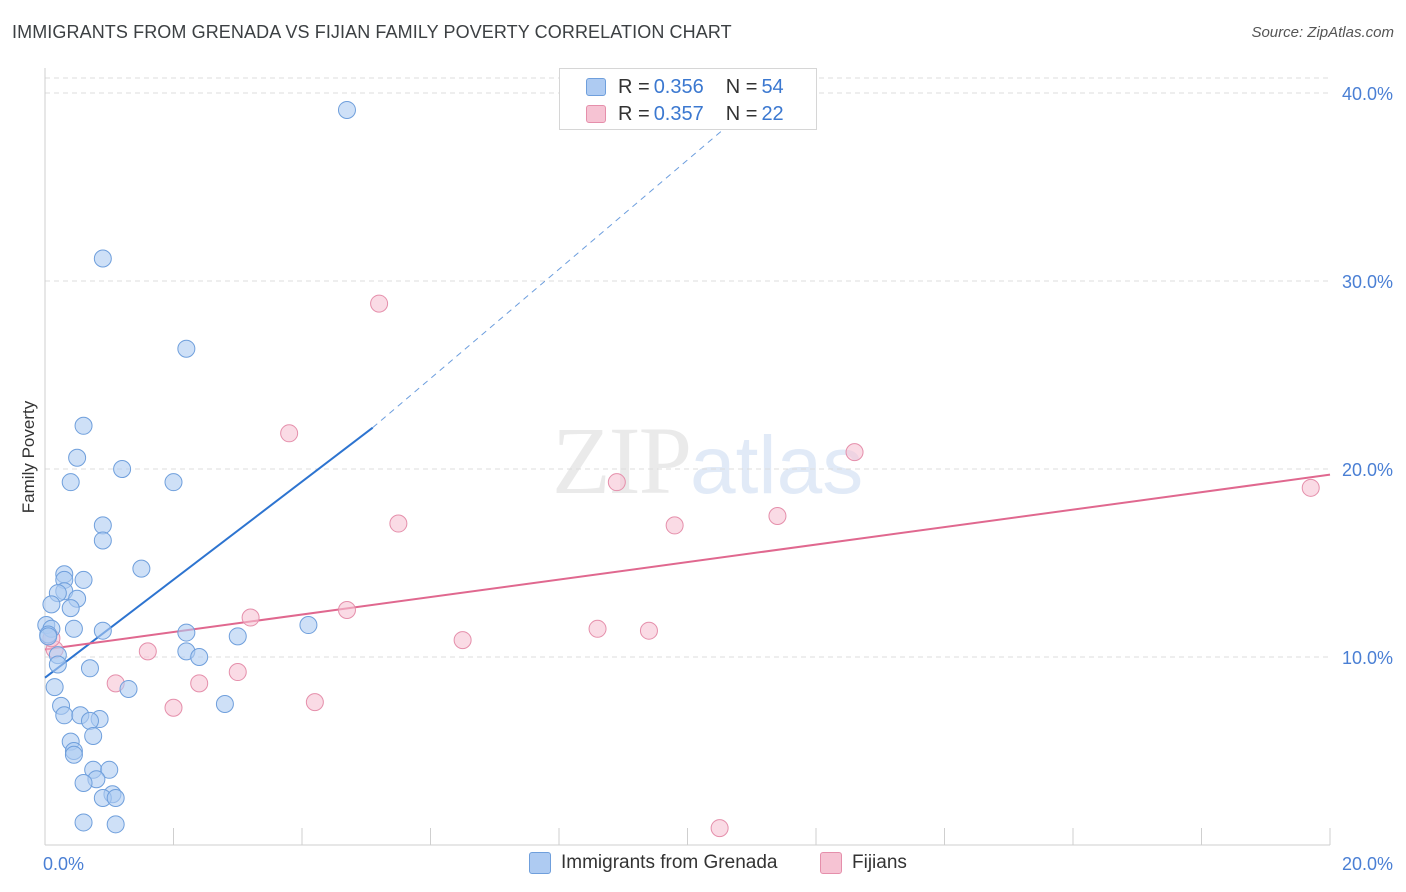 This screenshot has width=1406, height=892. What do you see at coordinates (596, 114) in the screenshot?
I see `legend-swatch-pink` at bounding box center [596, 114].